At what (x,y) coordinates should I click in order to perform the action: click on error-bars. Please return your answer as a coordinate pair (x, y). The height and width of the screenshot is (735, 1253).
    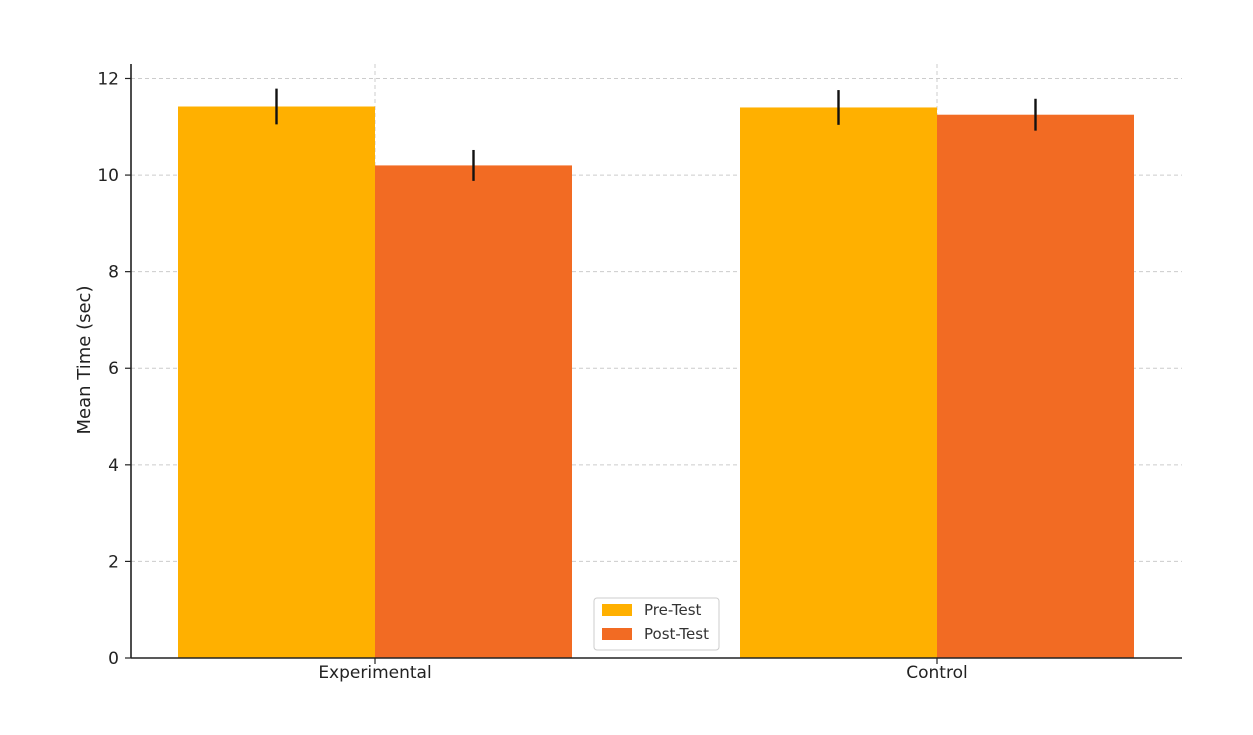
    Looking at the image, I should click on (656, 134).